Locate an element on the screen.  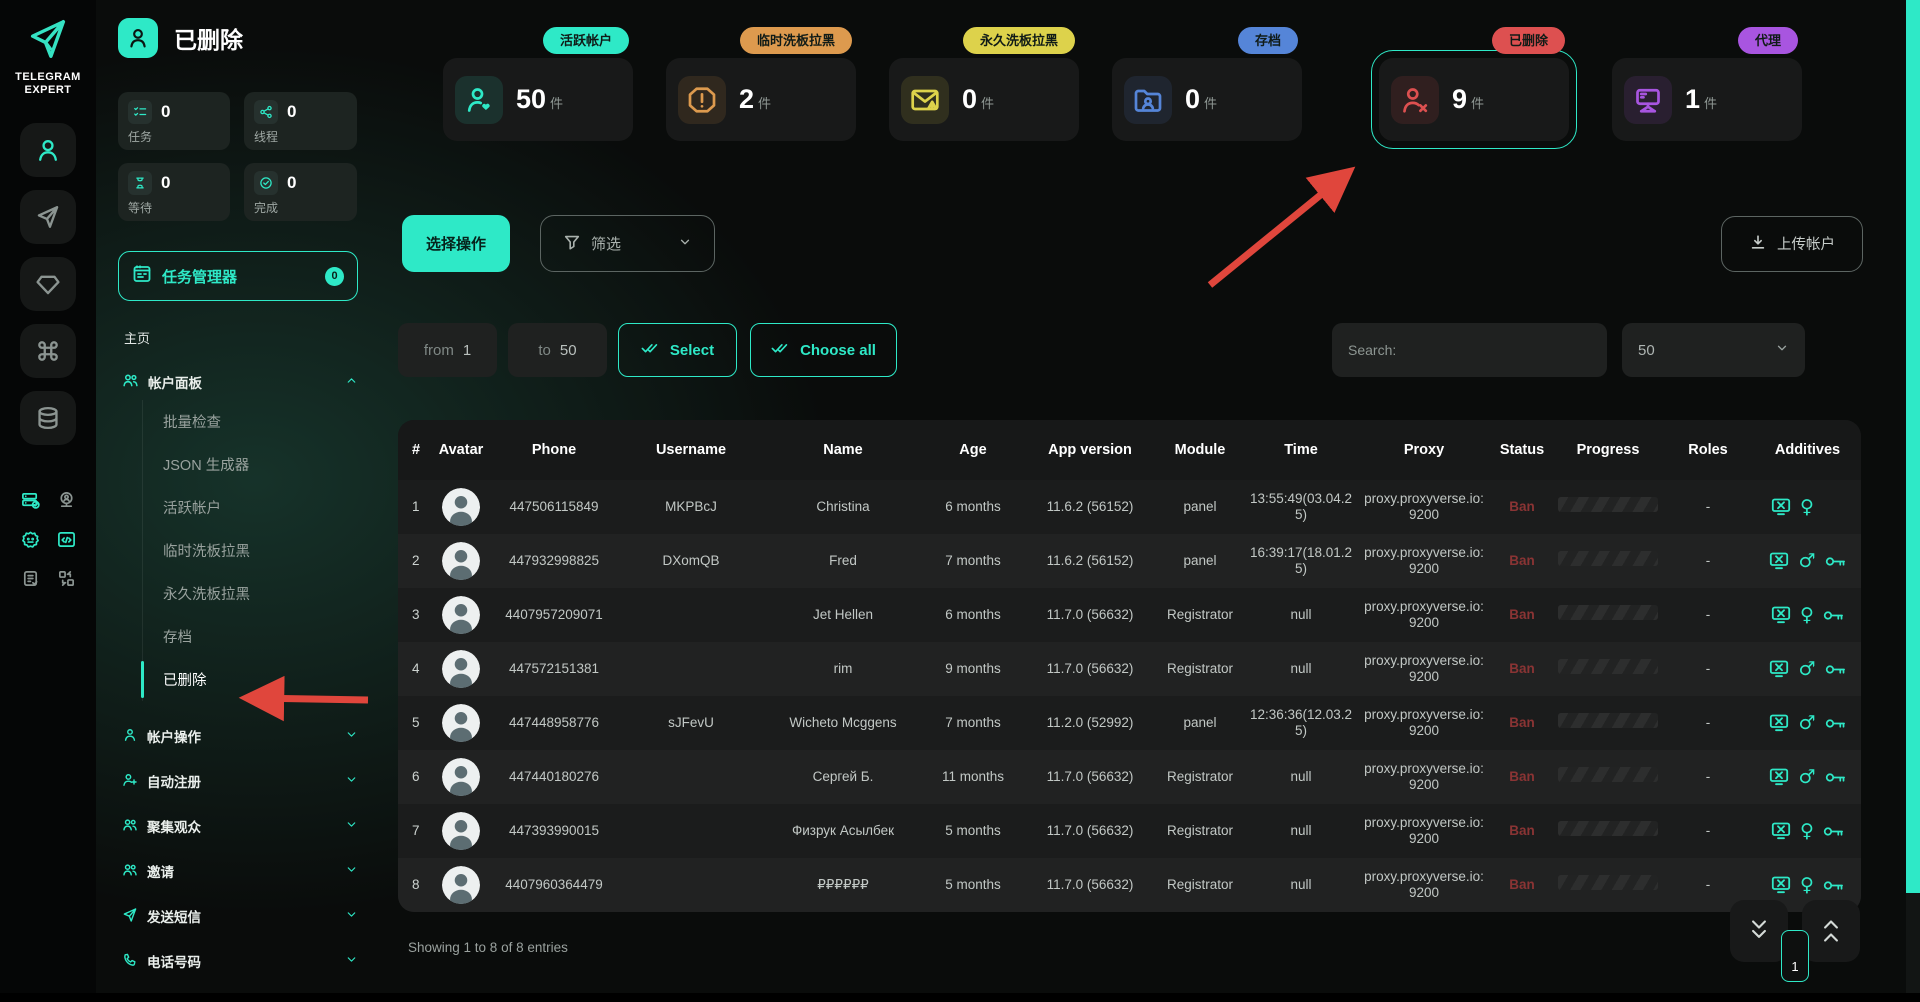
stat-value: 0 is located at coordinates (166, 182).